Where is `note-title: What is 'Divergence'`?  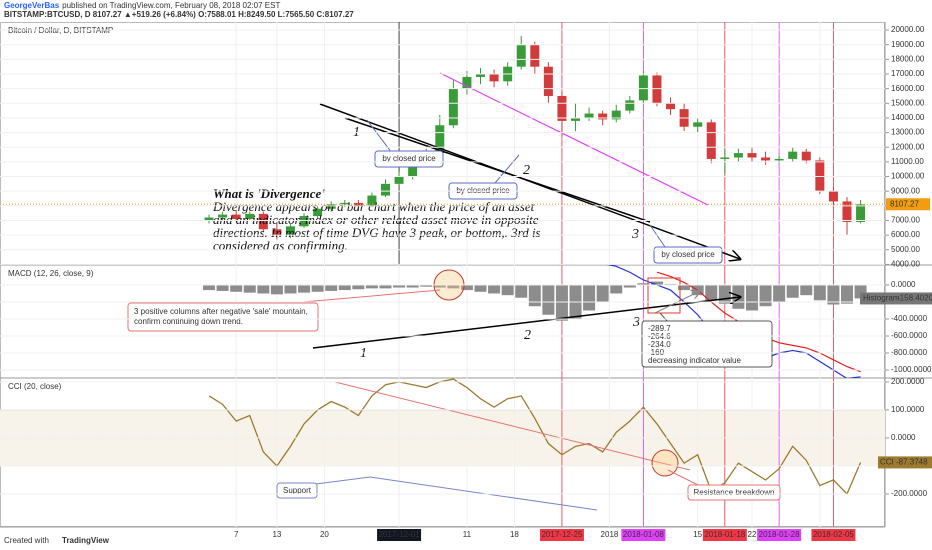 note-title: What is 'Divergence' is located at coordinates (269, 193).